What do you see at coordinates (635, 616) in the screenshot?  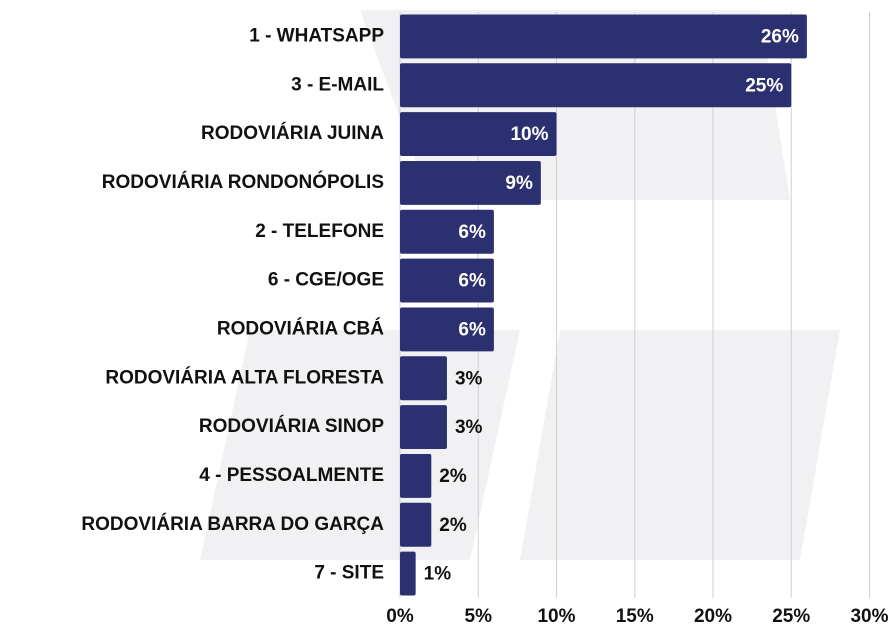 I see `x-tick-label: 15%` at bounding box center [635, 616].